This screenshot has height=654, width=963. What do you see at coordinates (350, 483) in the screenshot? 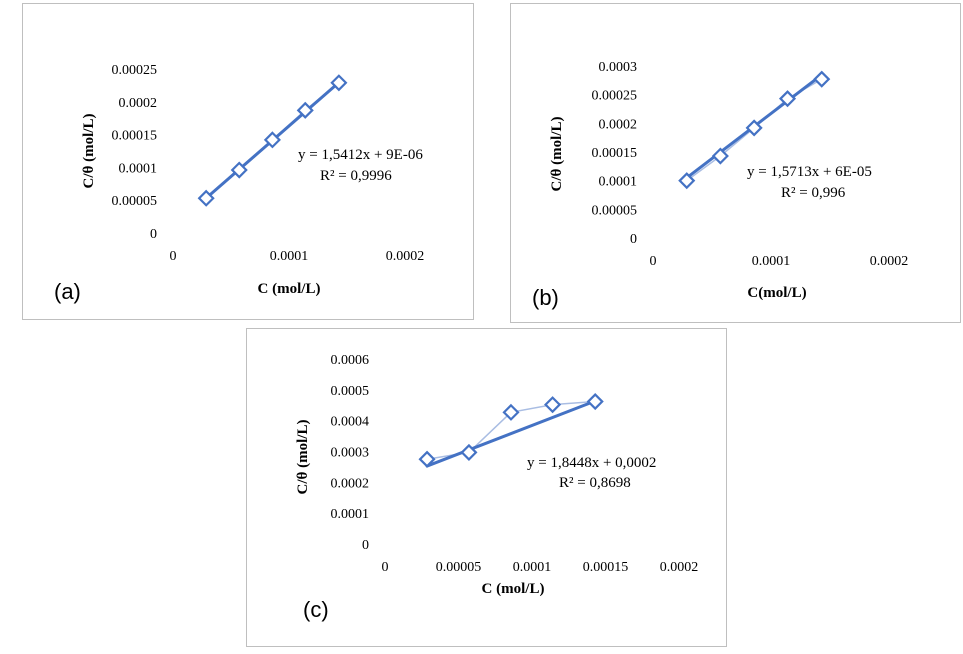
I see `chart-c-y-tick-label: 0.0002` at bounding box center [350, 483].